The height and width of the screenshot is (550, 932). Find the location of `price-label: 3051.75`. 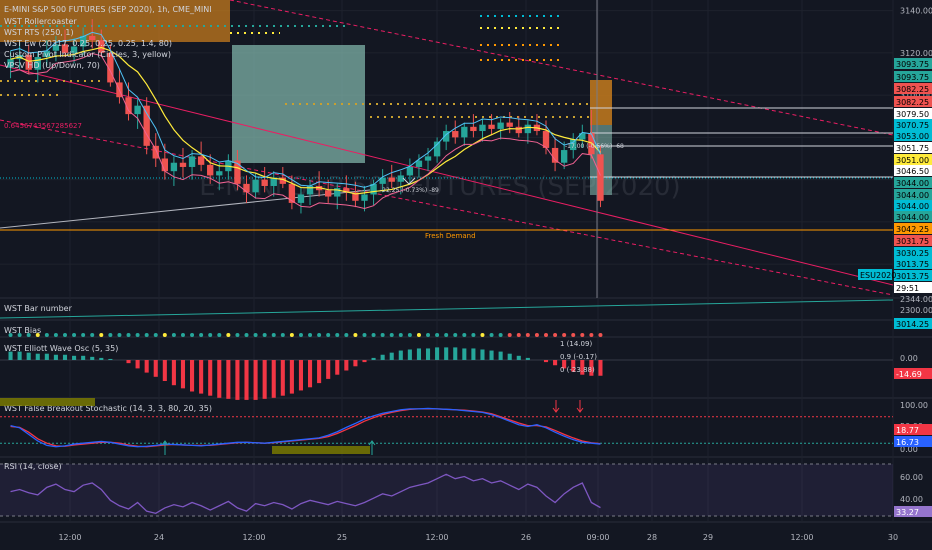

price-label: 3051.75 is located at coordinates (912, 148).